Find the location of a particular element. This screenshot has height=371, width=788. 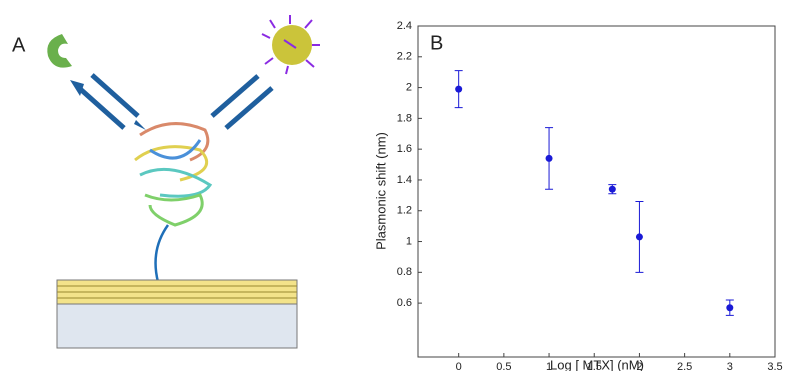

x-tick-label: 3 is located at coordinates (730, 366).